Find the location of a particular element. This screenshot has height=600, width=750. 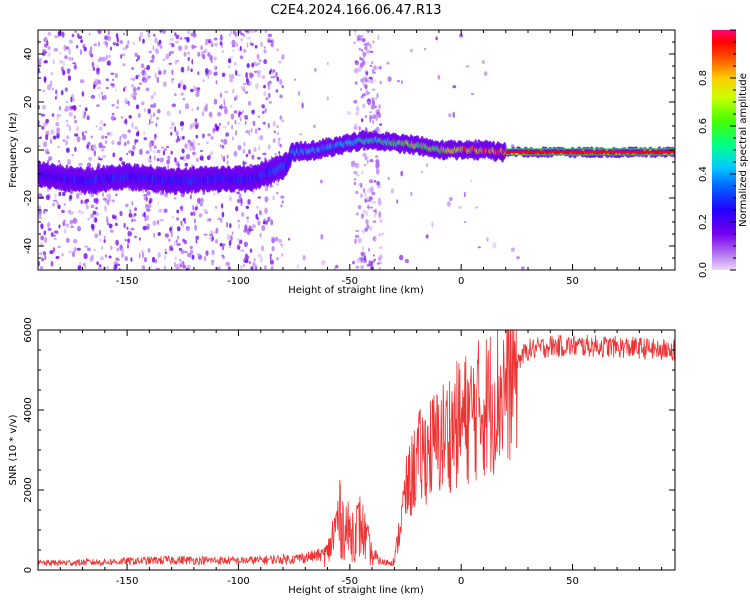

colorbar-tick-label: 0.2 is located at coordinates (703, 222).